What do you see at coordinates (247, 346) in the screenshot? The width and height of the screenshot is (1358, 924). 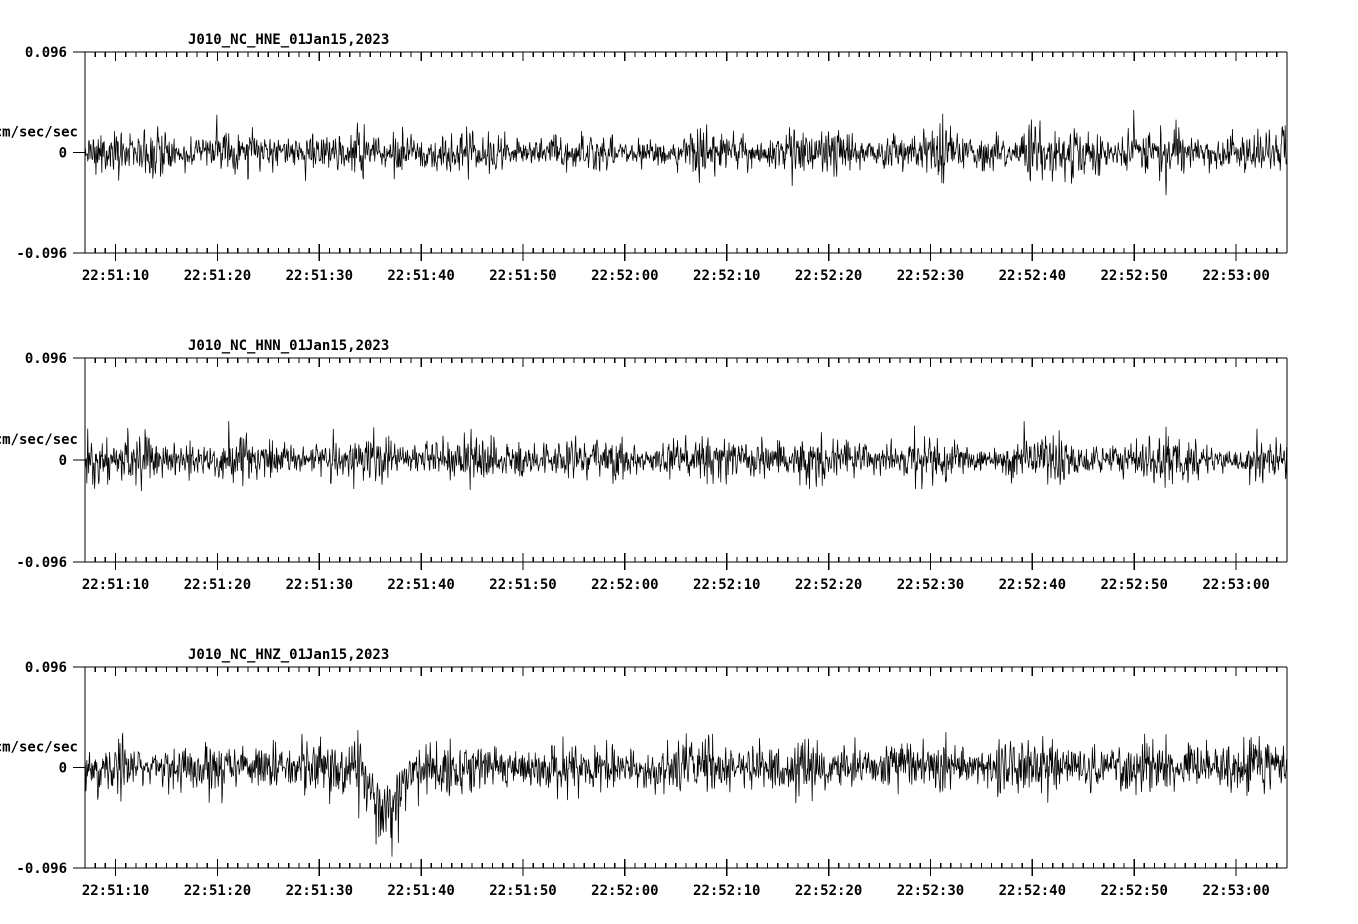 I see `panel-title-station: J010_NC_HNN_01` at bounding box center [247, 346].